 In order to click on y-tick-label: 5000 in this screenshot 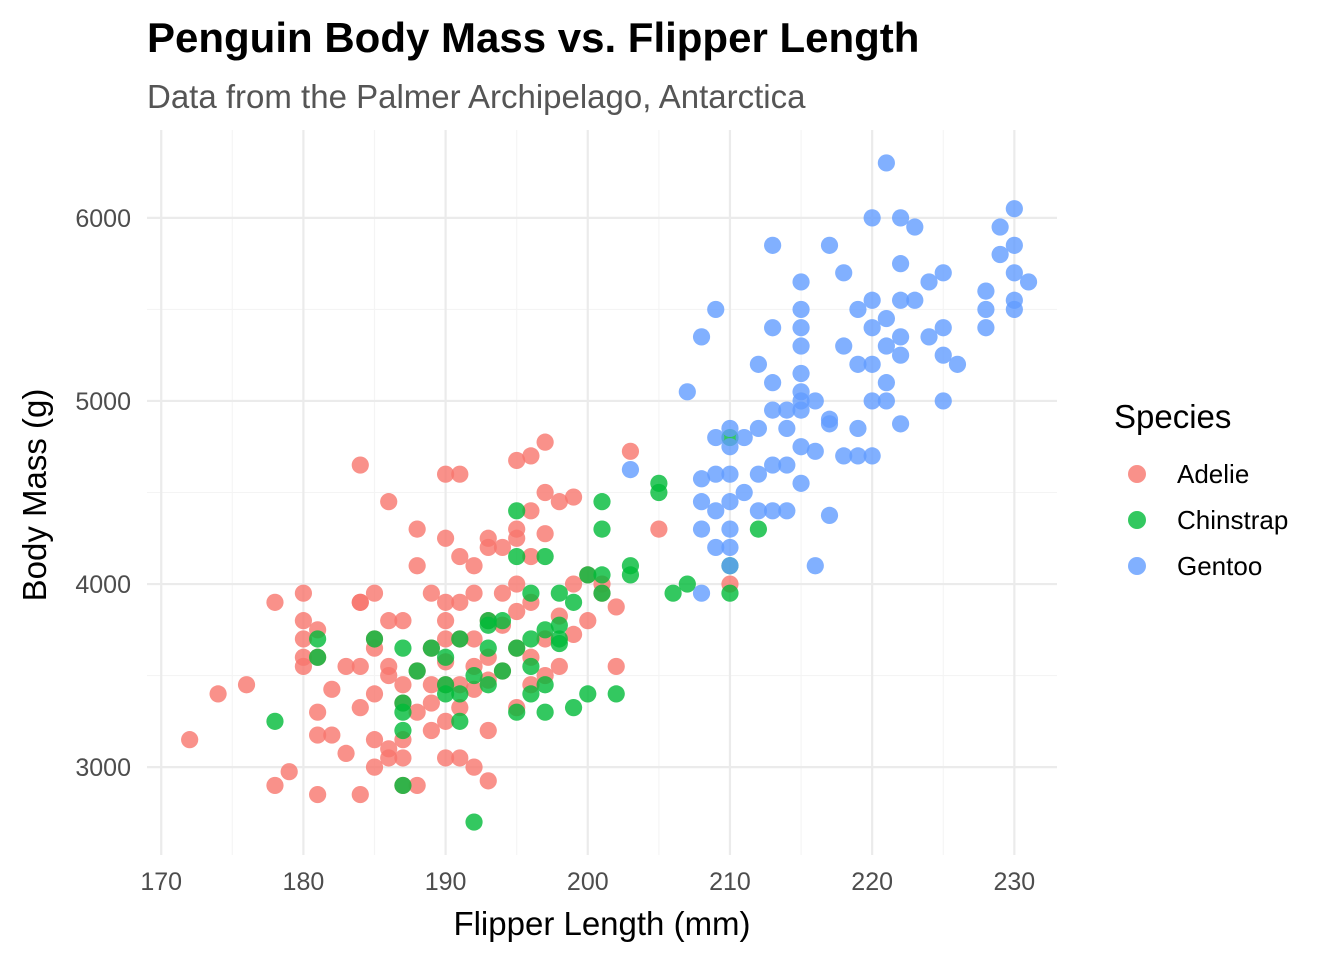, I will do `click(103, 402)`.